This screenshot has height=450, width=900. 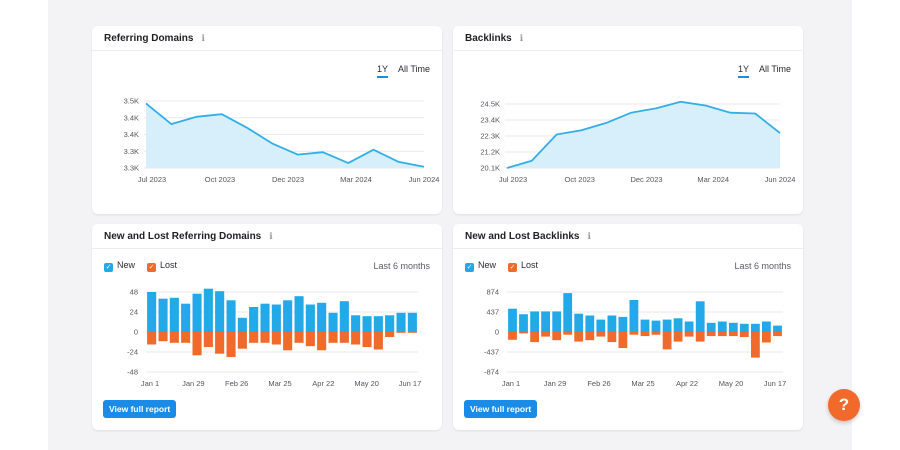 What do you see at coordinates (136, 332) in the screenshot?
I see `y-tick-label: 0` at bounding box center [136, 332].